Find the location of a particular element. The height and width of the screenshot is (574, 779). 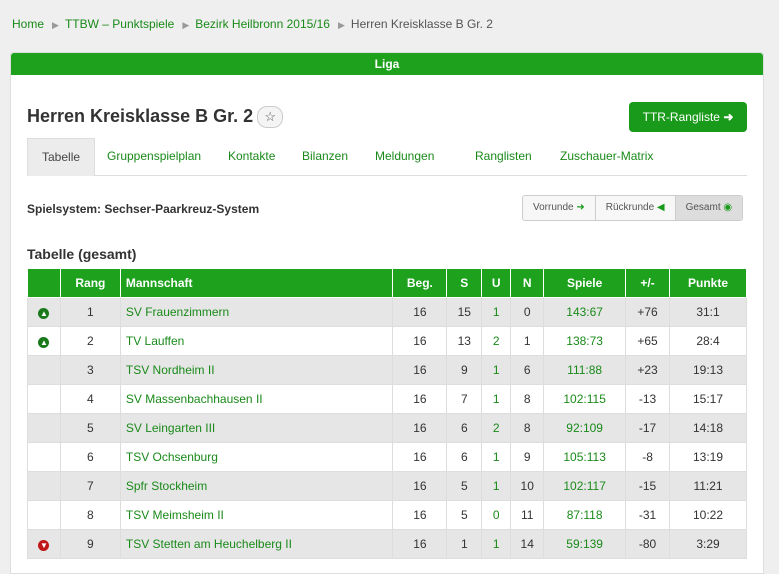

header-row: Rang Mannschaft Beg. S U N Spiele +/- Punkte is located at coordinates (387, 283).